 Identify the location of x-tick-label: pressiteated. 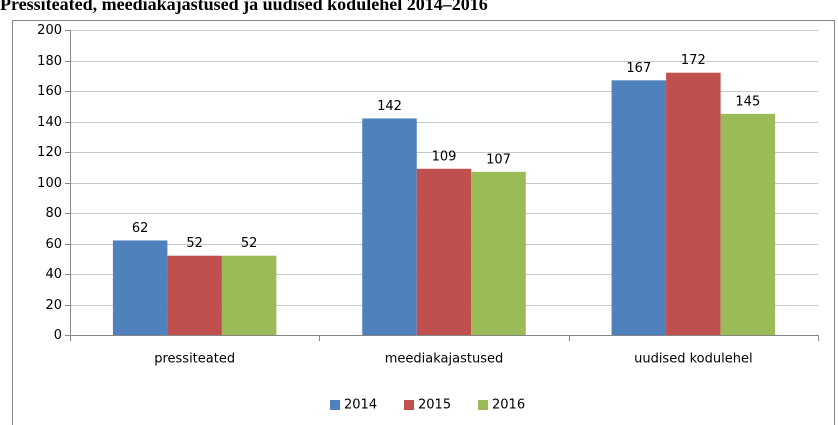
(194, 359).